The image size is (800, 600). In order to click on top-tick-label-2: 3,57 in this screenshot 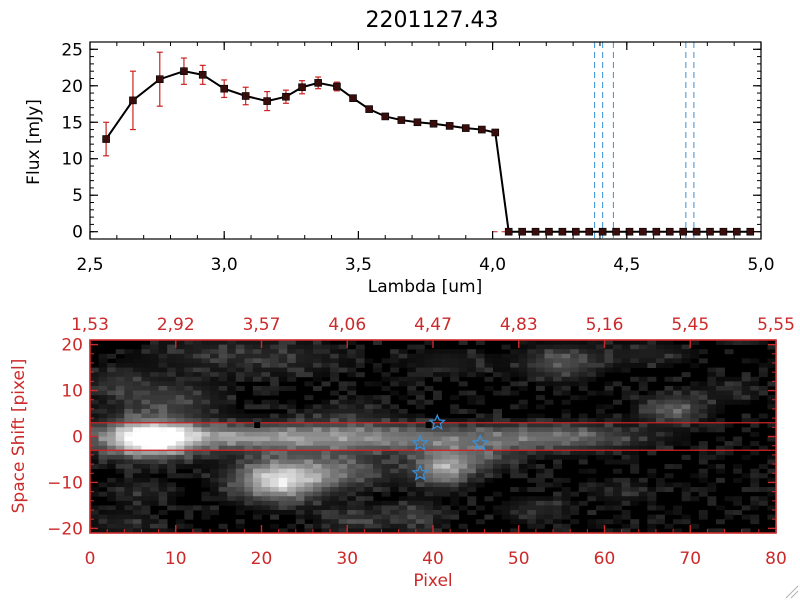, I will do `click(262, 325)`.